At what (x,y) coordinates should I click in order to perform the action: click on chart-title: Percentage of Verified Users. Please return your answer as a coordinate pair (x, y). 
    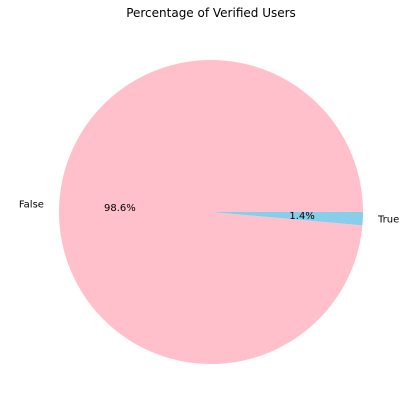
    Looking at the image, I should click on (211, 13).